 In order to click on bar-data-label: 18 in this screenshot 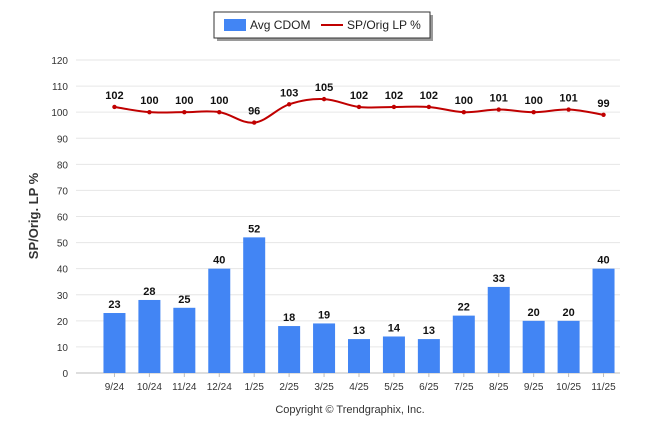, I will do `click(289, 318)`.